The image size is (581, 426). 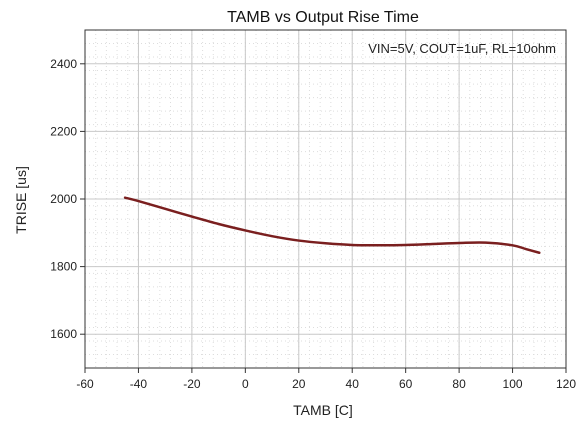 I want to click on x-tick-label: -40, so click(x=139, y=384).